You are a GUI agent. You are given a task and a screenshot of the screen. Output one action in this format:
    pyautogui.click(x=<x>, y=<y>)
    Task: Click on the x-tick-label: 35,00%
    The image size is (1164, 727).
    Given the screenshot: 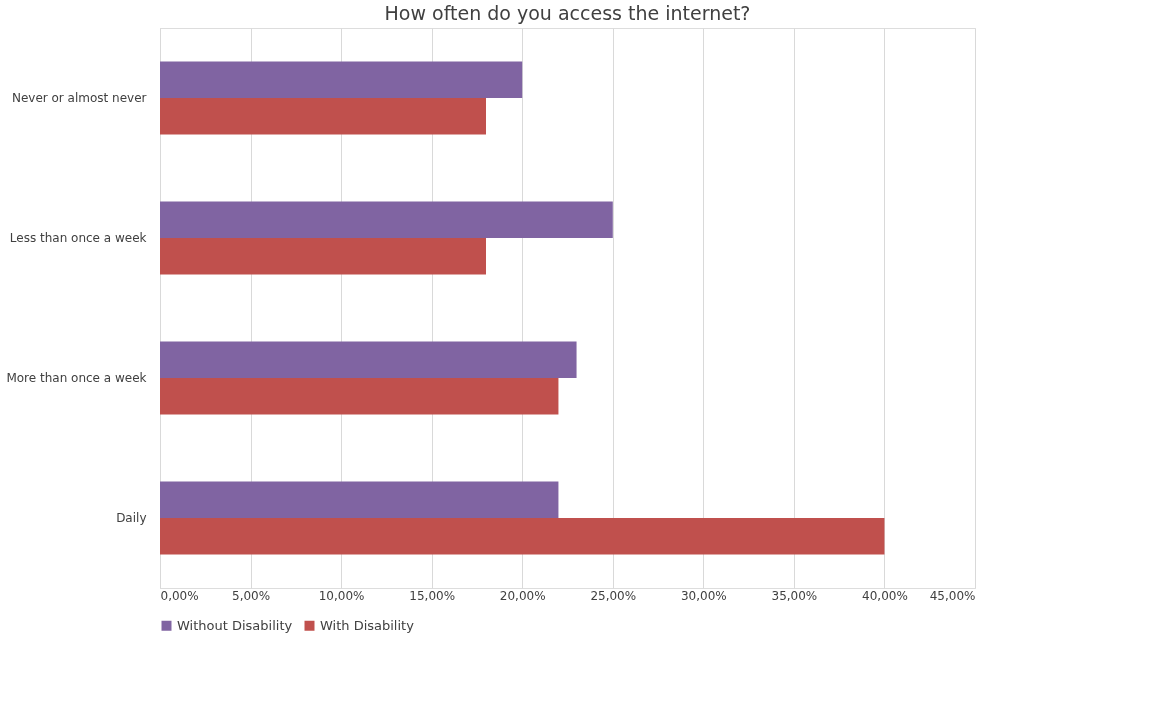 What is the action you would take?
    pyautogui.click(x=794, y=595)
    